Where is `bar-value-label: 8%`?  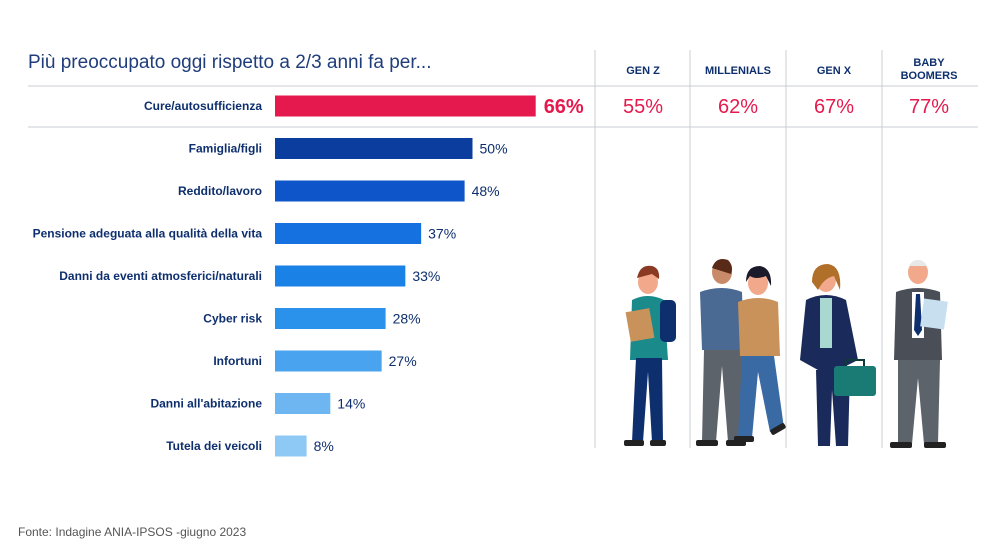 bar-value-label: 8% is located at coordinates (324, 446).